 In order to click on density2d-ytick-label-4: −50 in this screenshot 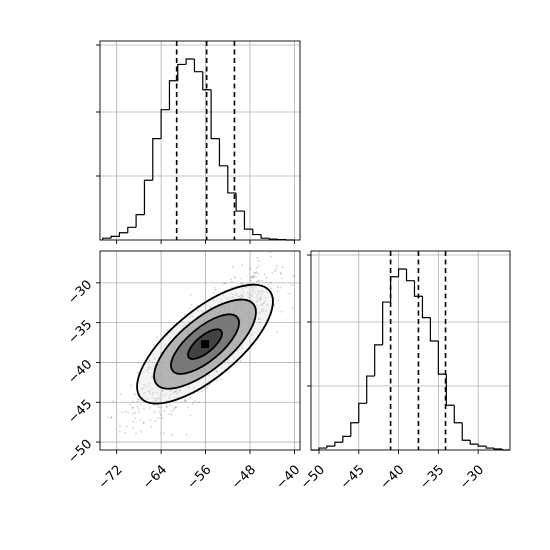, I will do `click(80, 452)`.